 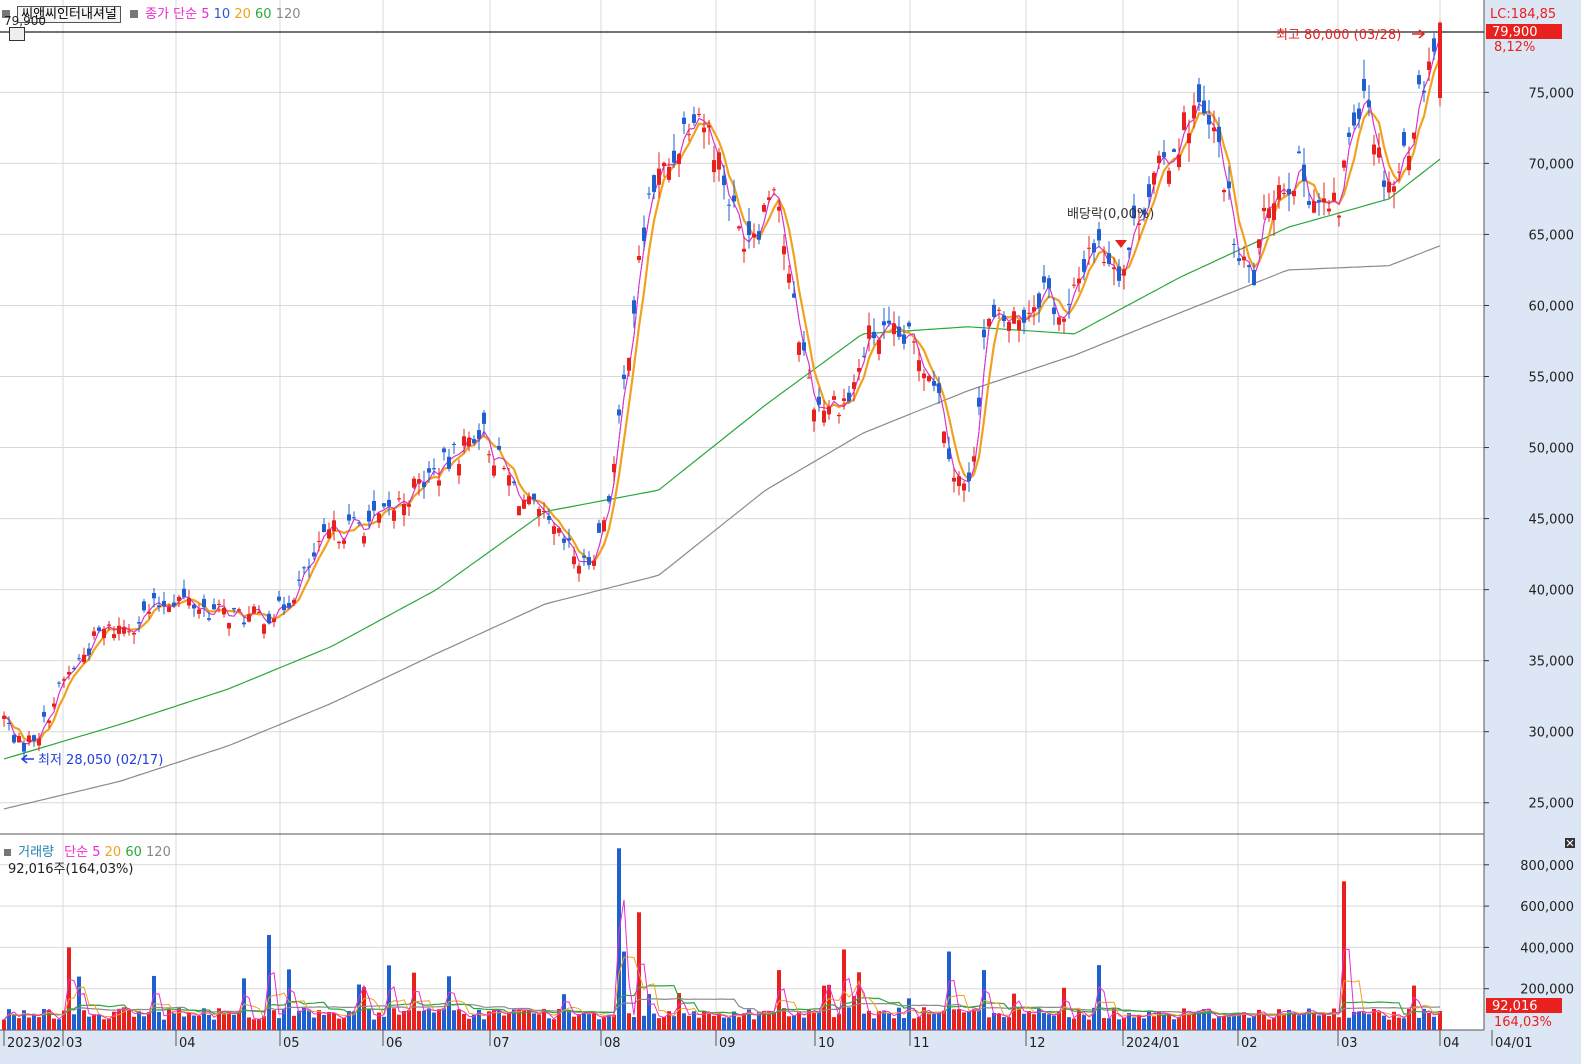 I want to click on time-axis-label: 05, so click(x=291, y=1043).